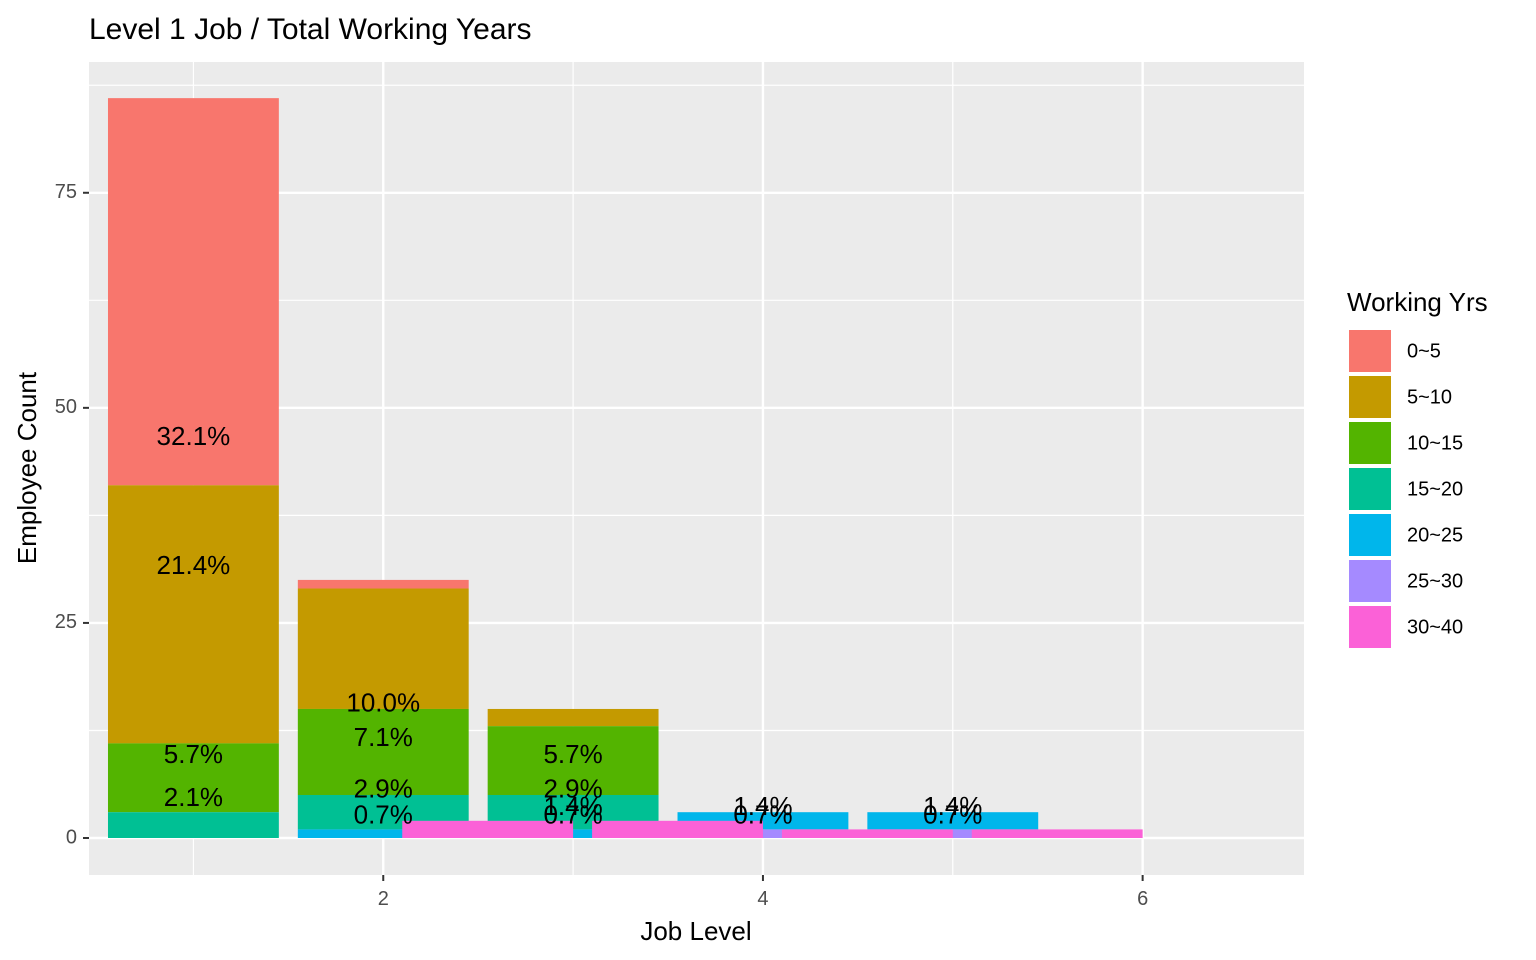  Describe the element at coordinates (71, 837) in the screenshot. I see `y-tick-label: 0` at that location.